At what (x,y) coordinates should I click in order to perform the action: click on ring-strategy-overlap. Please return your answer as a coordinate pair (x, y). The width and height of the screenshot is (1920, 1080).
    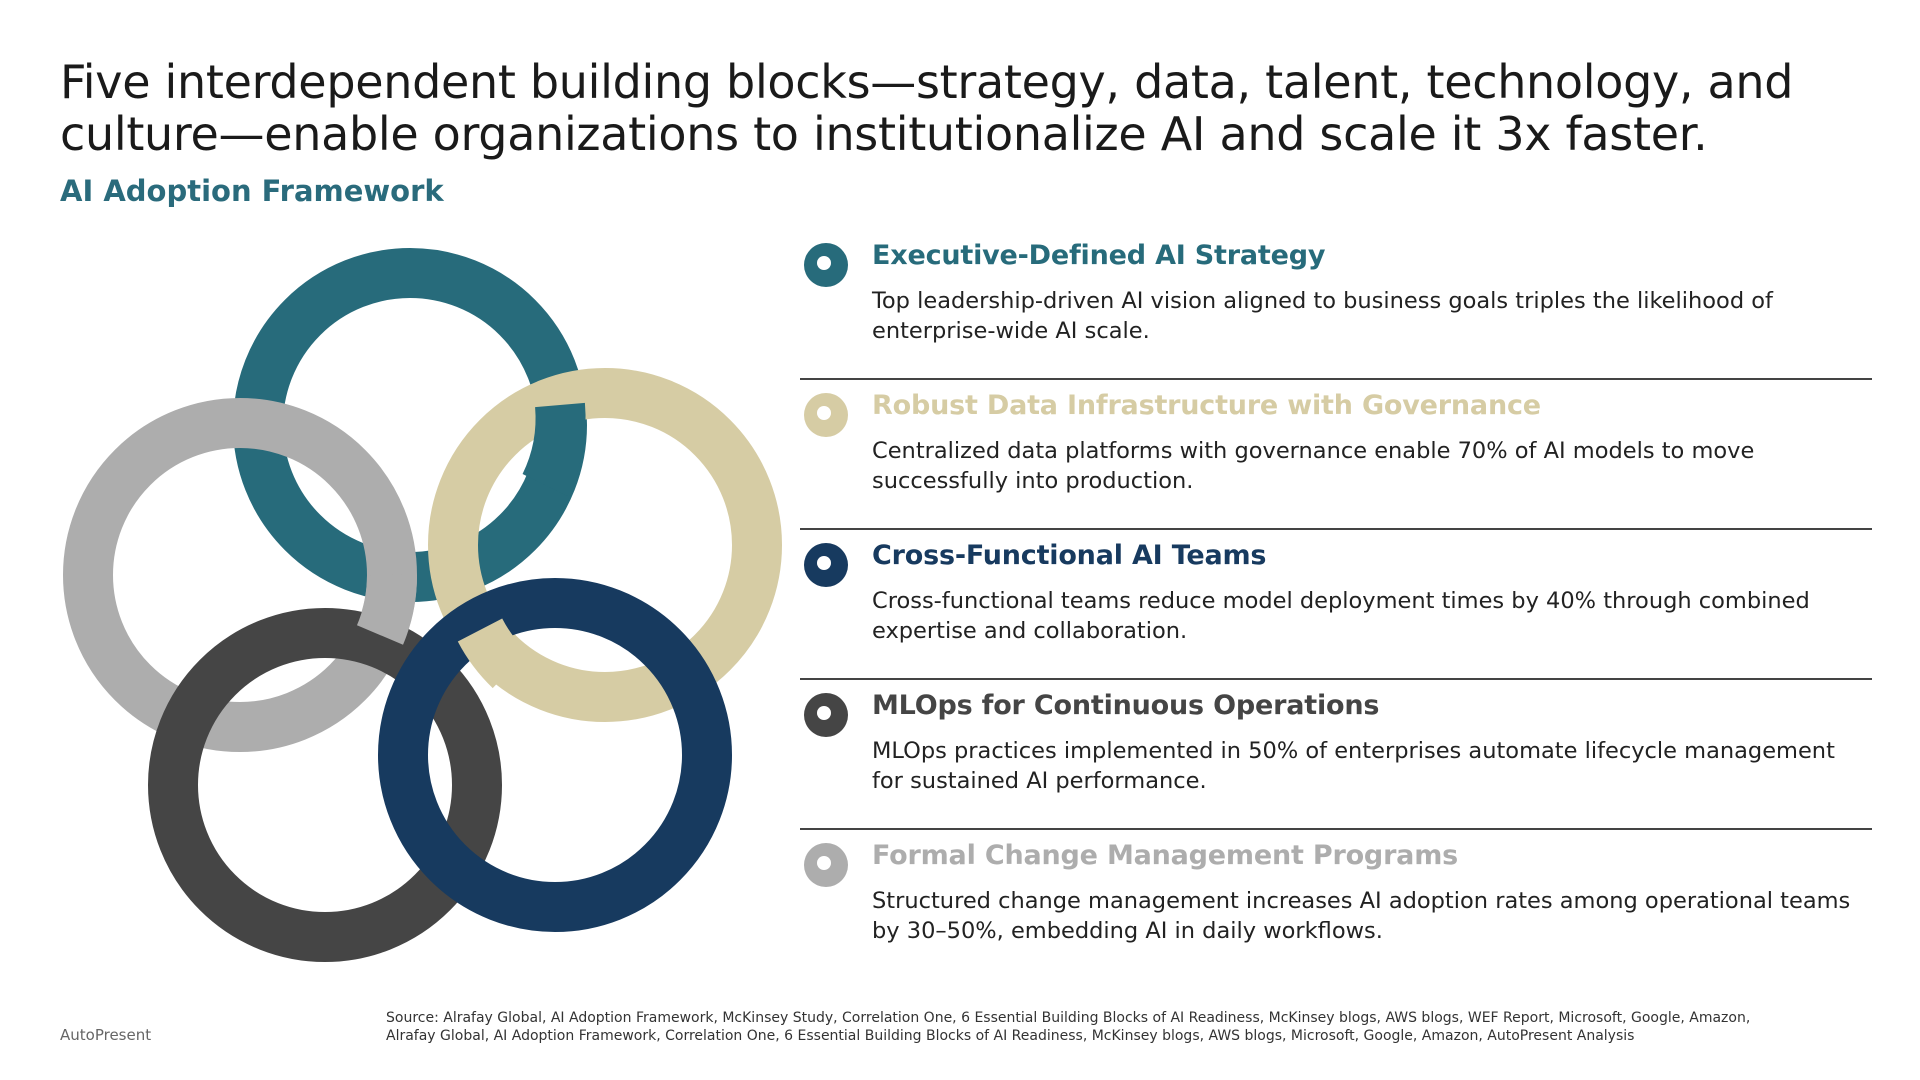
    Looking at the image, I should click on (554, 449).